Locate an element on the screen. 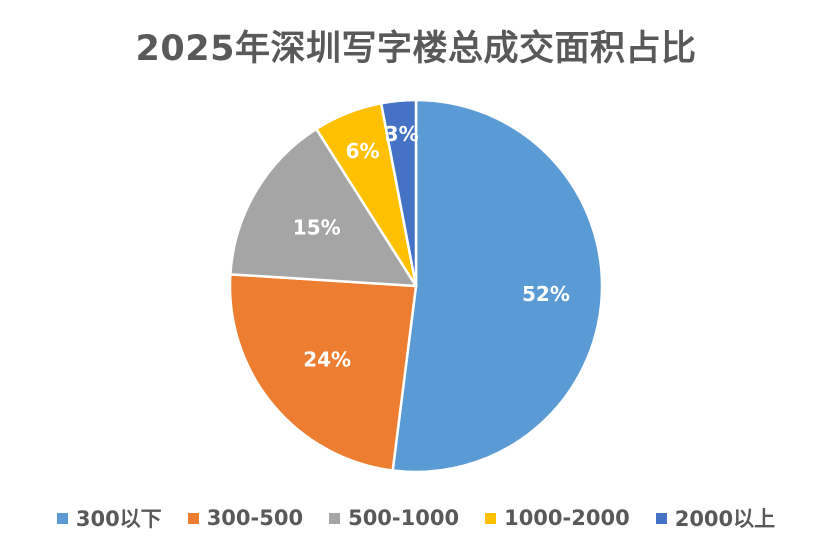 This screenshot has width=832, height=555. legend-item-500-1000: 500-1000 is located at coordinates (394, 518).